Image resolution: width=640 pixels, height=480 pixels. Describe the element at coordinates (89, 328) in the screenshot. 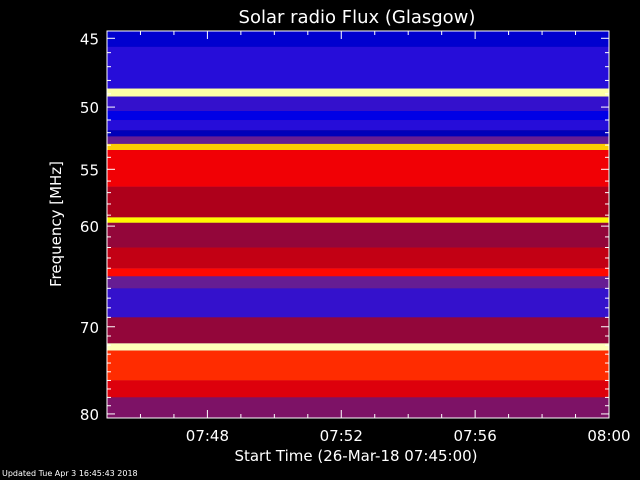

I see `y-tick-label: 70` at that location.